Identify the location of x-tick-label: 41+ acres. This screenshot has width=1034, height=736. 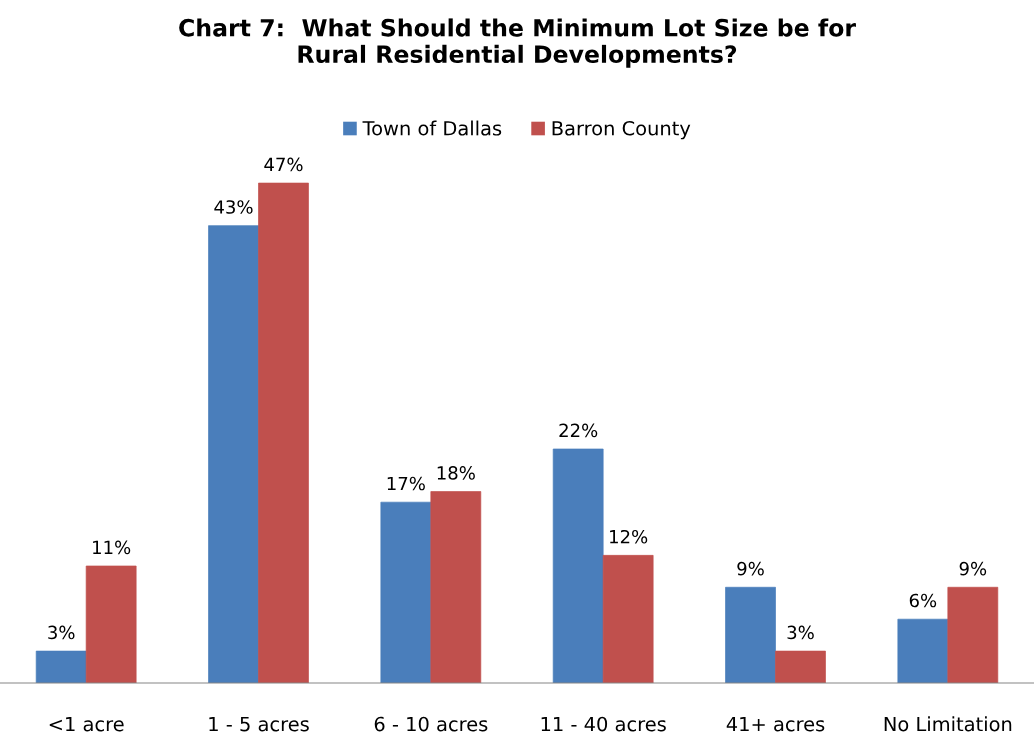
(775, 724).